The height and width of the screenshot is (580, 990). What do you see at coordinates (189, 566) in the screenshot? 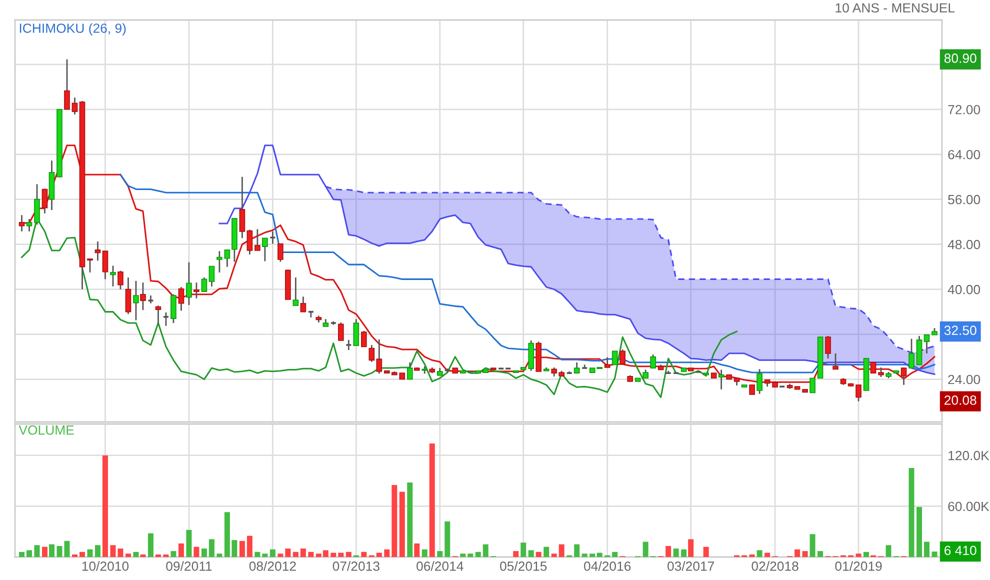
I see `x-tick-label: 09/2011` at bounding box center [189, 566].